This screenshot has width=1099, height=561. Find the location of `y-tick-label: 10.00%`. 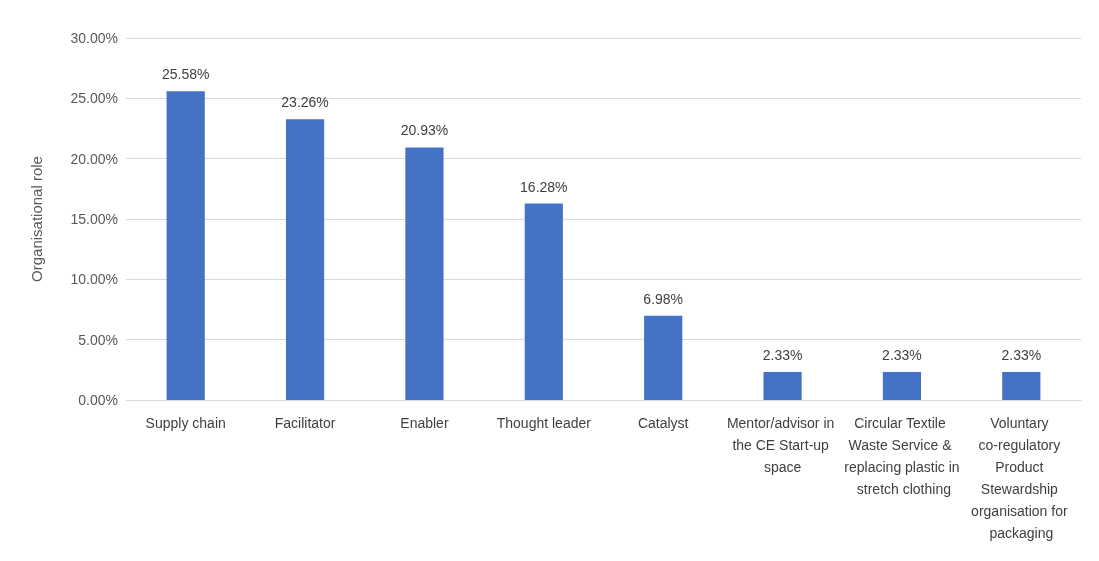

y-tick-label: 10.00% is located at coordinates (94, 279).